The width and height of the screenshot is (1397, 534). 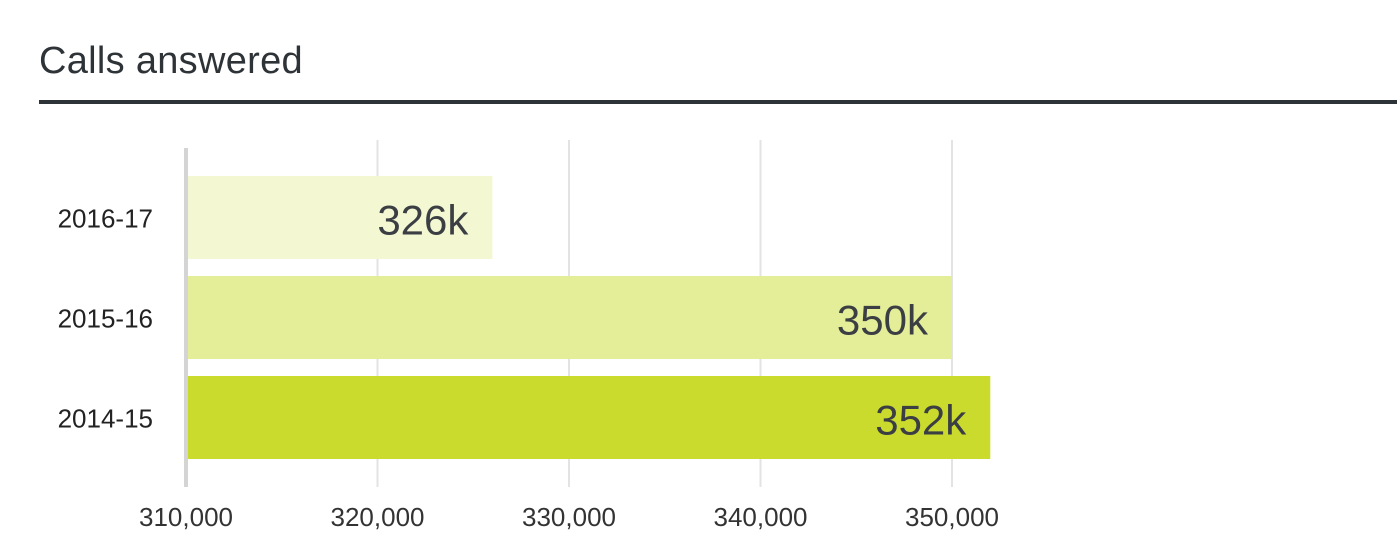 I want to click on x-tick-label: 320,000, so click(x=378, y=517).